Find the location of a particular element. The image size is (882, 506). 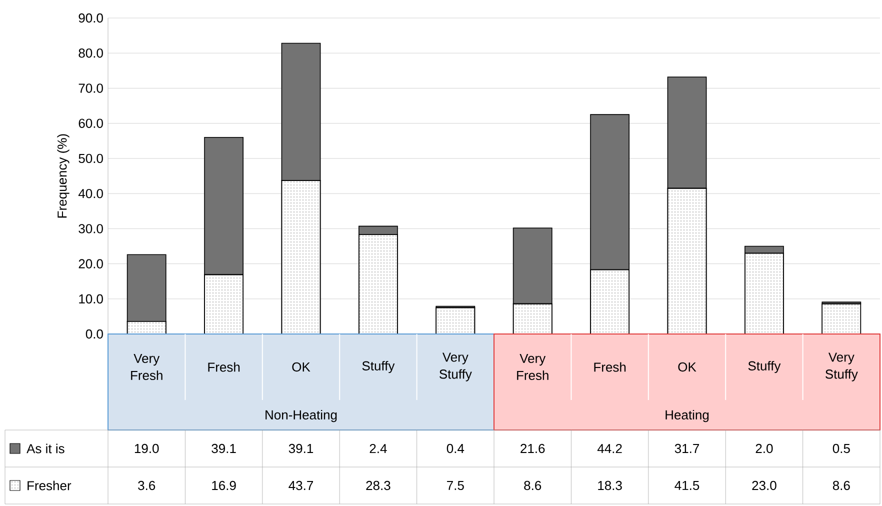

text: Non-Heating is located at coordinates (301, 416).